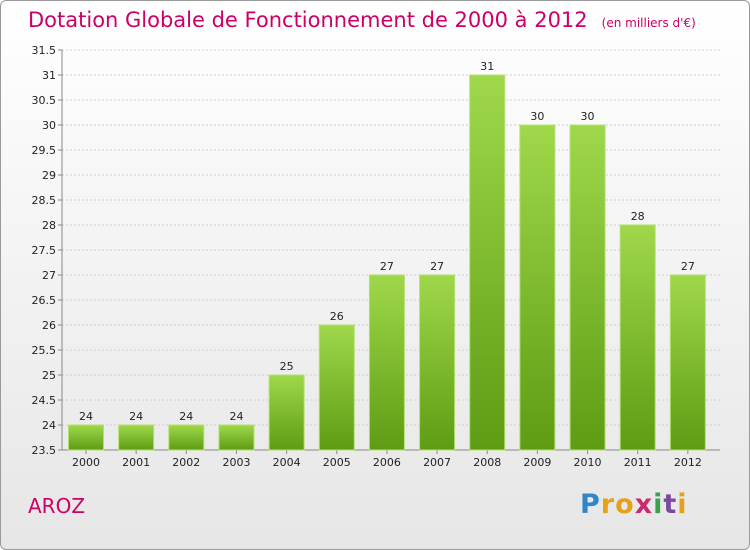  I want to click on y-tick-label: 25.5, so click(44, 350).